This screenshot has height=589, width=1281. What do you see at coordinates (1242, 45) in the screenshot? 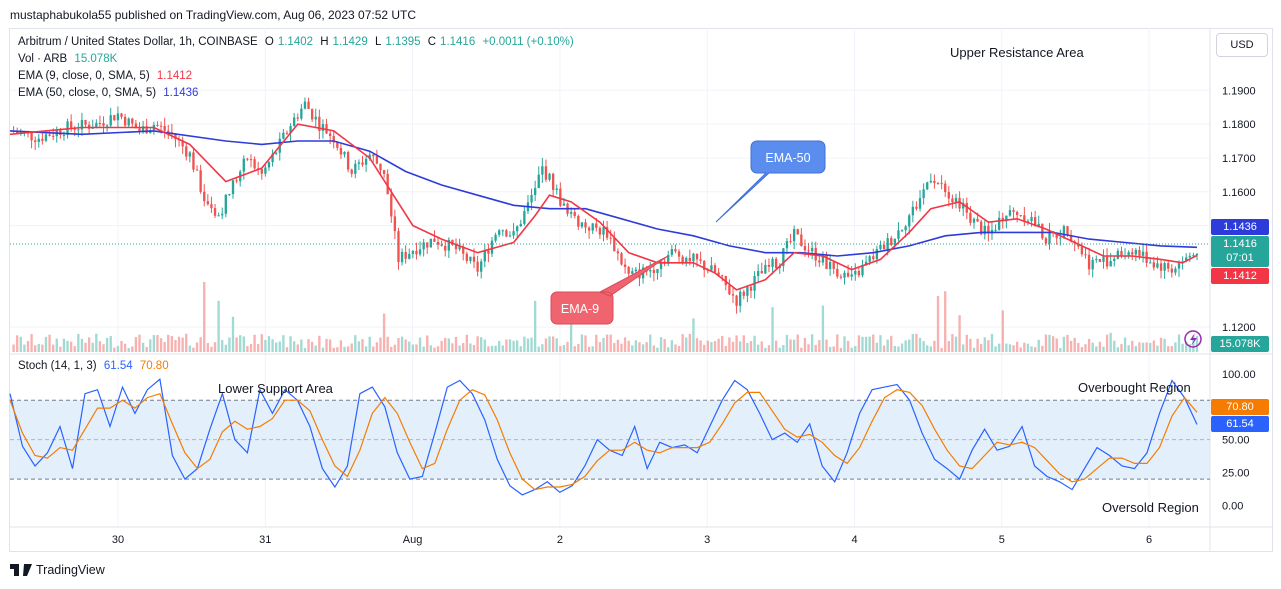
I see `currency-button: USD` at bounding box center [1242, 45].